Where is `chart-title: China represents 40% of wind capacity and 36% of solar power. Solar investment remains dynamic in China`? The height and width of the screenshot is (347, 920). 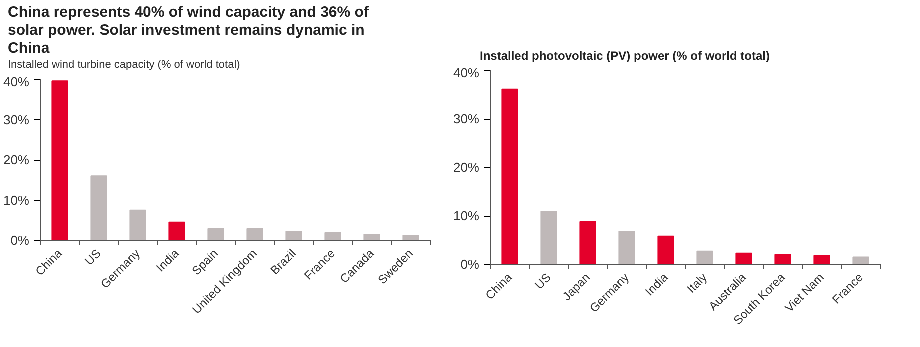 chart-title: China represents 40% of wind capacity and 36% of solar power. Solar investment remains dynamic in China is located at coordinates (189, 31).